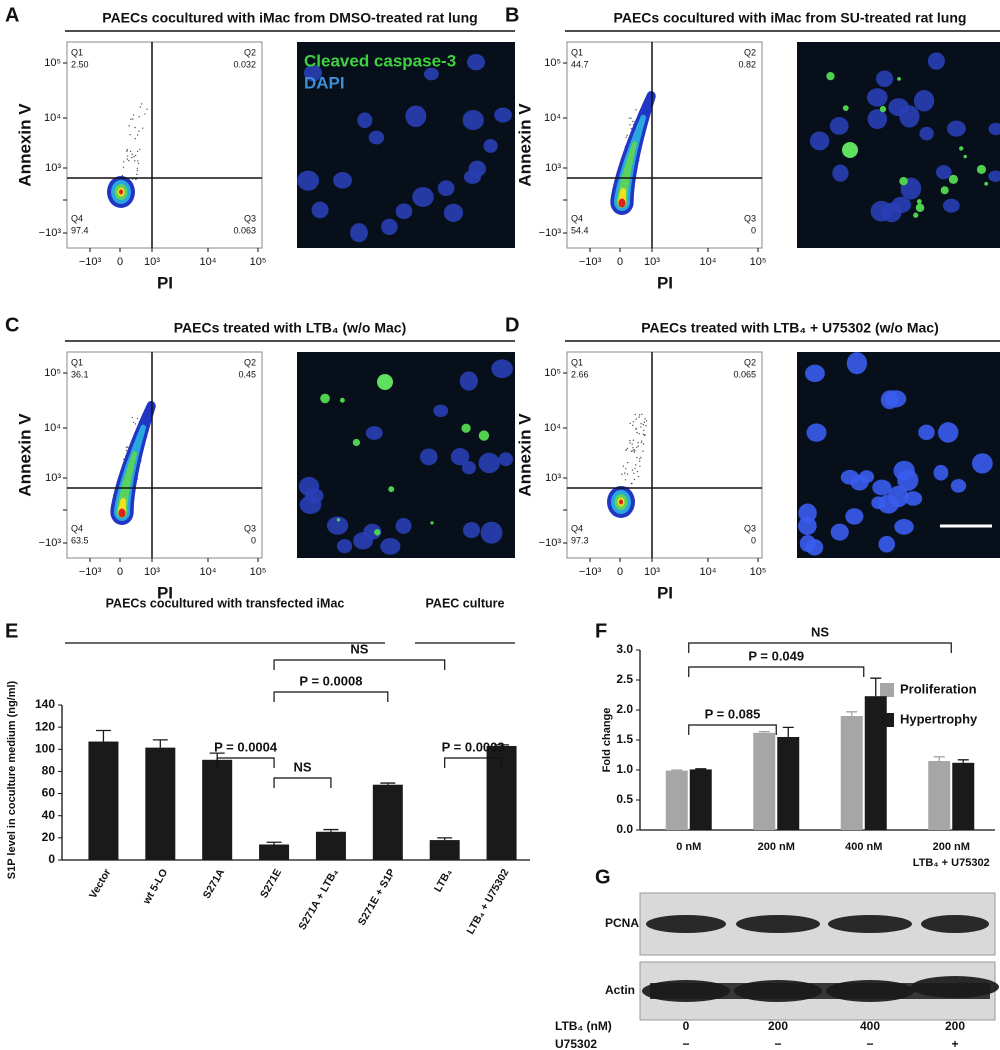  I want to click on y-tick-label: 10⁵, so click(552, 63).